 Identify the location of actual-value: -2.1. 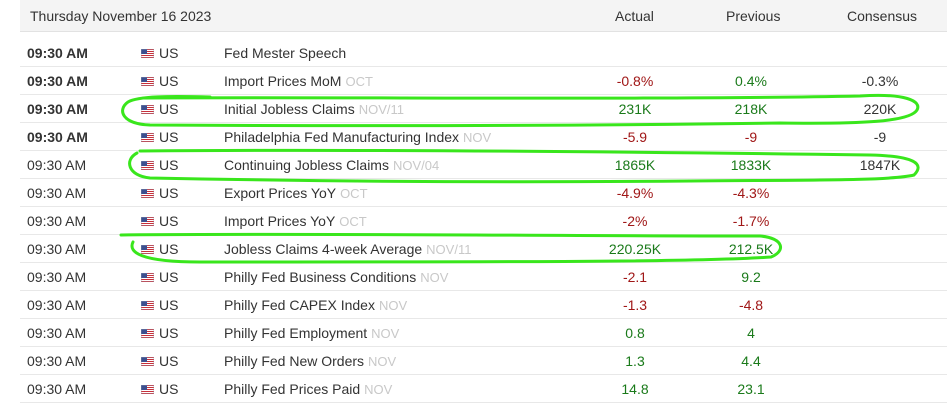
(635, 277).